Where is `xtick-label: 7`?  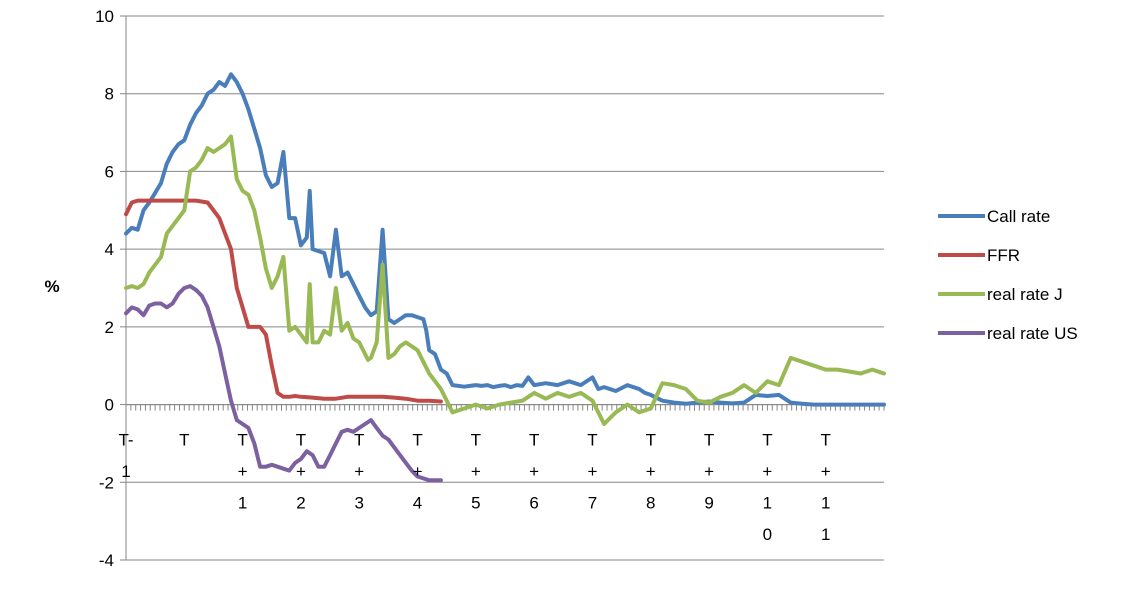
xtick-label: 7 is located at coordinates (592, 503).